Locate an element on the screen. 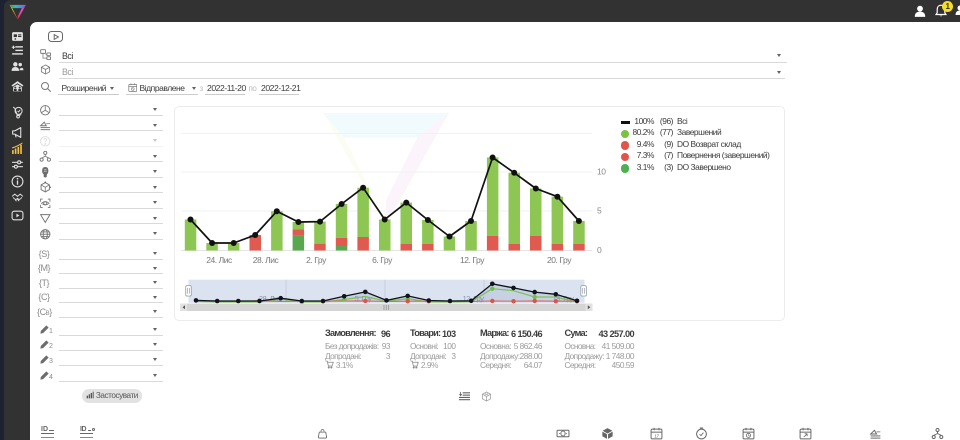 This screenshot has width=960, height=440. svg-text: 10 is located at coordinates (601, 172).